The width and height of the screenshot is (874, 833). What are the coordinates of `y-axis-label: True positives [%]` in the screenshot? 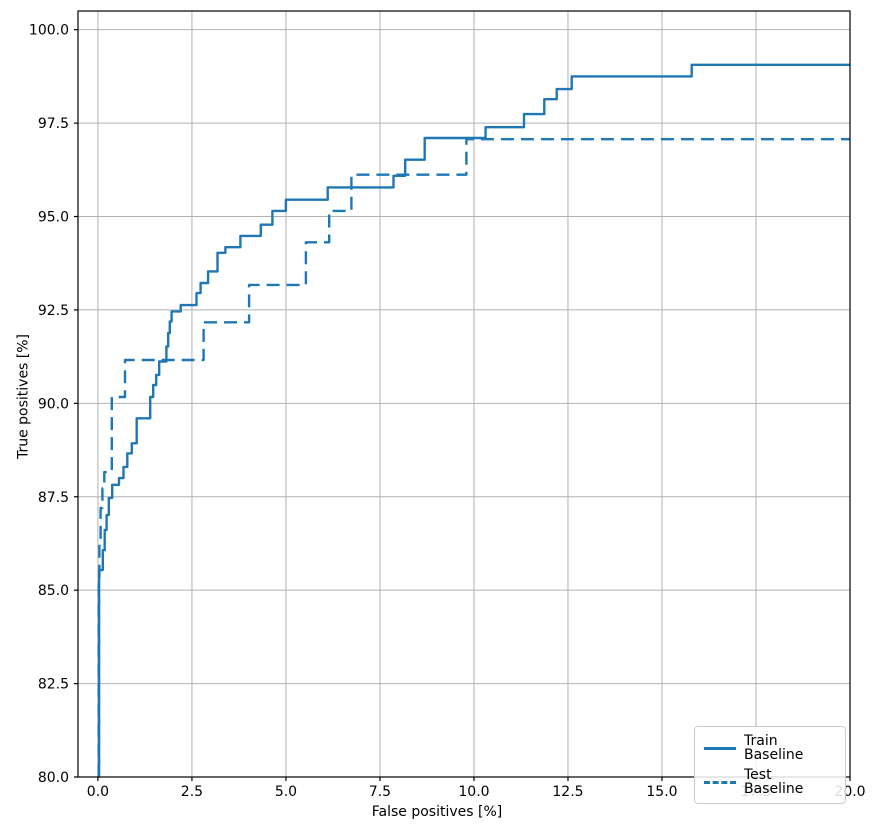 It's located at (22, 397).